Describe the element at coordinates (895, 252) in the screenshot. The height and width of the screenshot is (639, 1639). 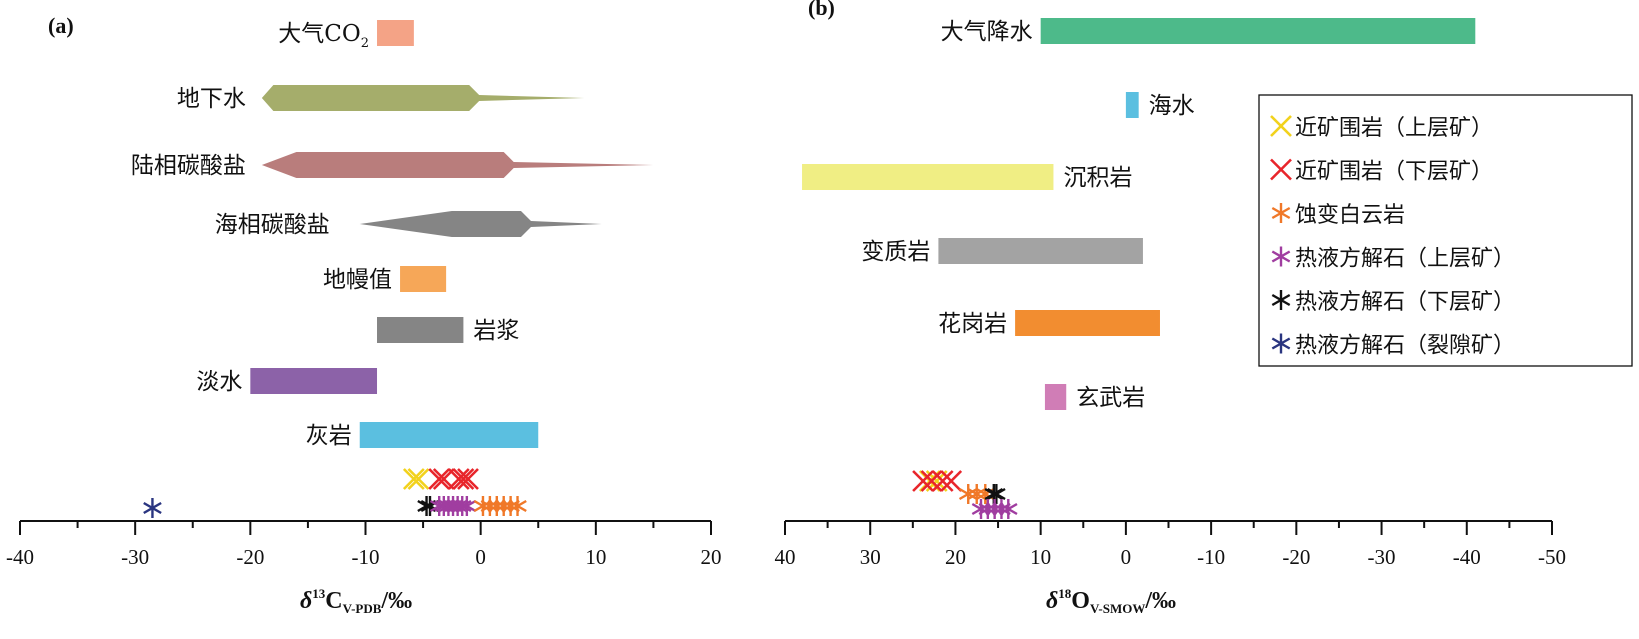
I see `range-label-text: 变质岩` at that location.